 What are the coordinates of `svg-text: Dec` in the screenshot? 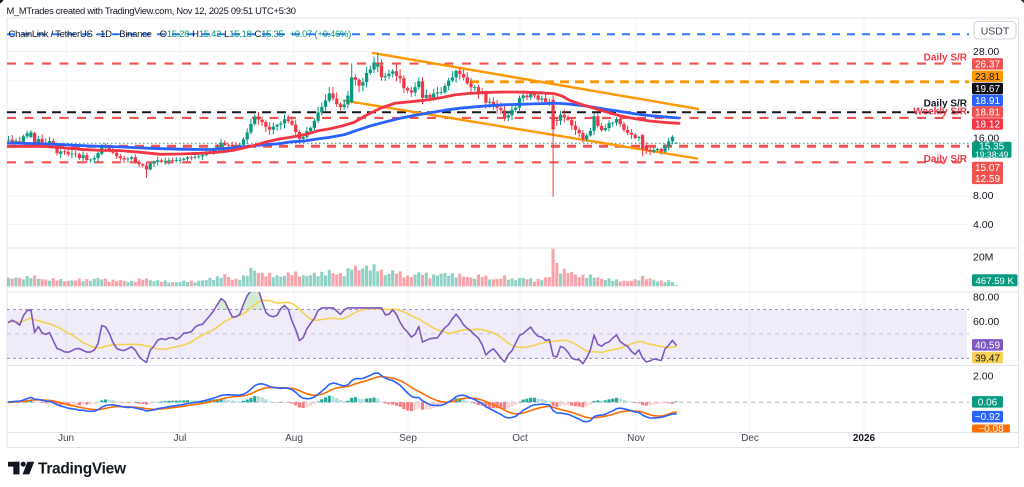 It's located at (750, 438).